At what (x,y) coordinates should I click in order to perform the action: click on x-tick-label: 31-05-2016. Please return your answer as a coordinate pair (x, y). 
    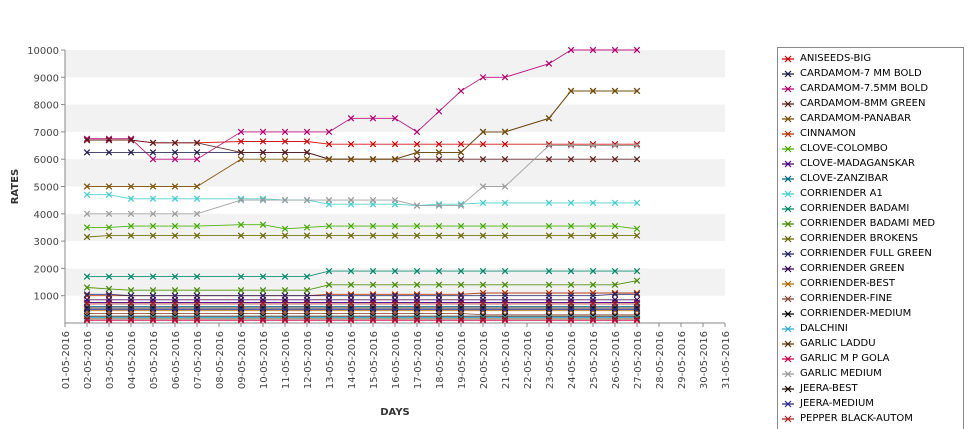
    Looking at the image, I should click on (726, 360).